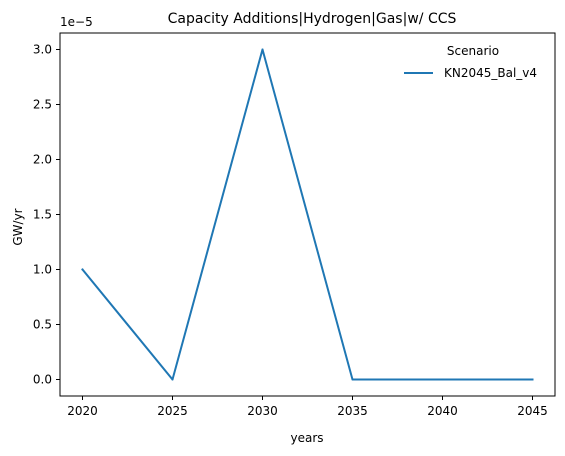 The image size is (565, 456). What do you see at coordinates (307, 407) in the screenshot?
I see `x-axis-ticks: 2020 2025 2030 2035 2040 2045` at bounding box center [307, 407].